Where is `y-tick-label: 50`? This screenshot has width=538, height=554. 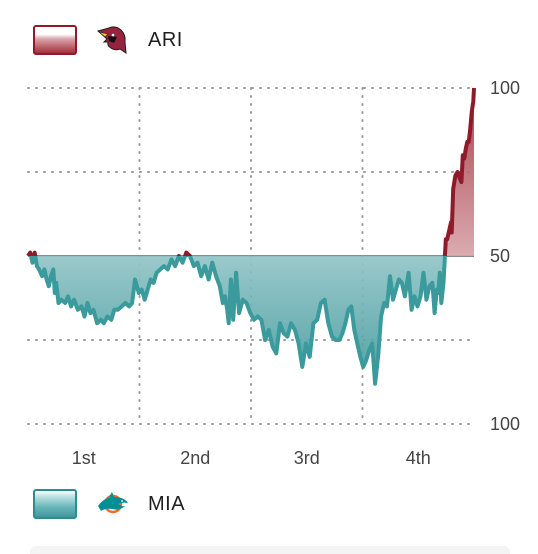
y-tick-label: 50 is located at coordinates (500, 256).